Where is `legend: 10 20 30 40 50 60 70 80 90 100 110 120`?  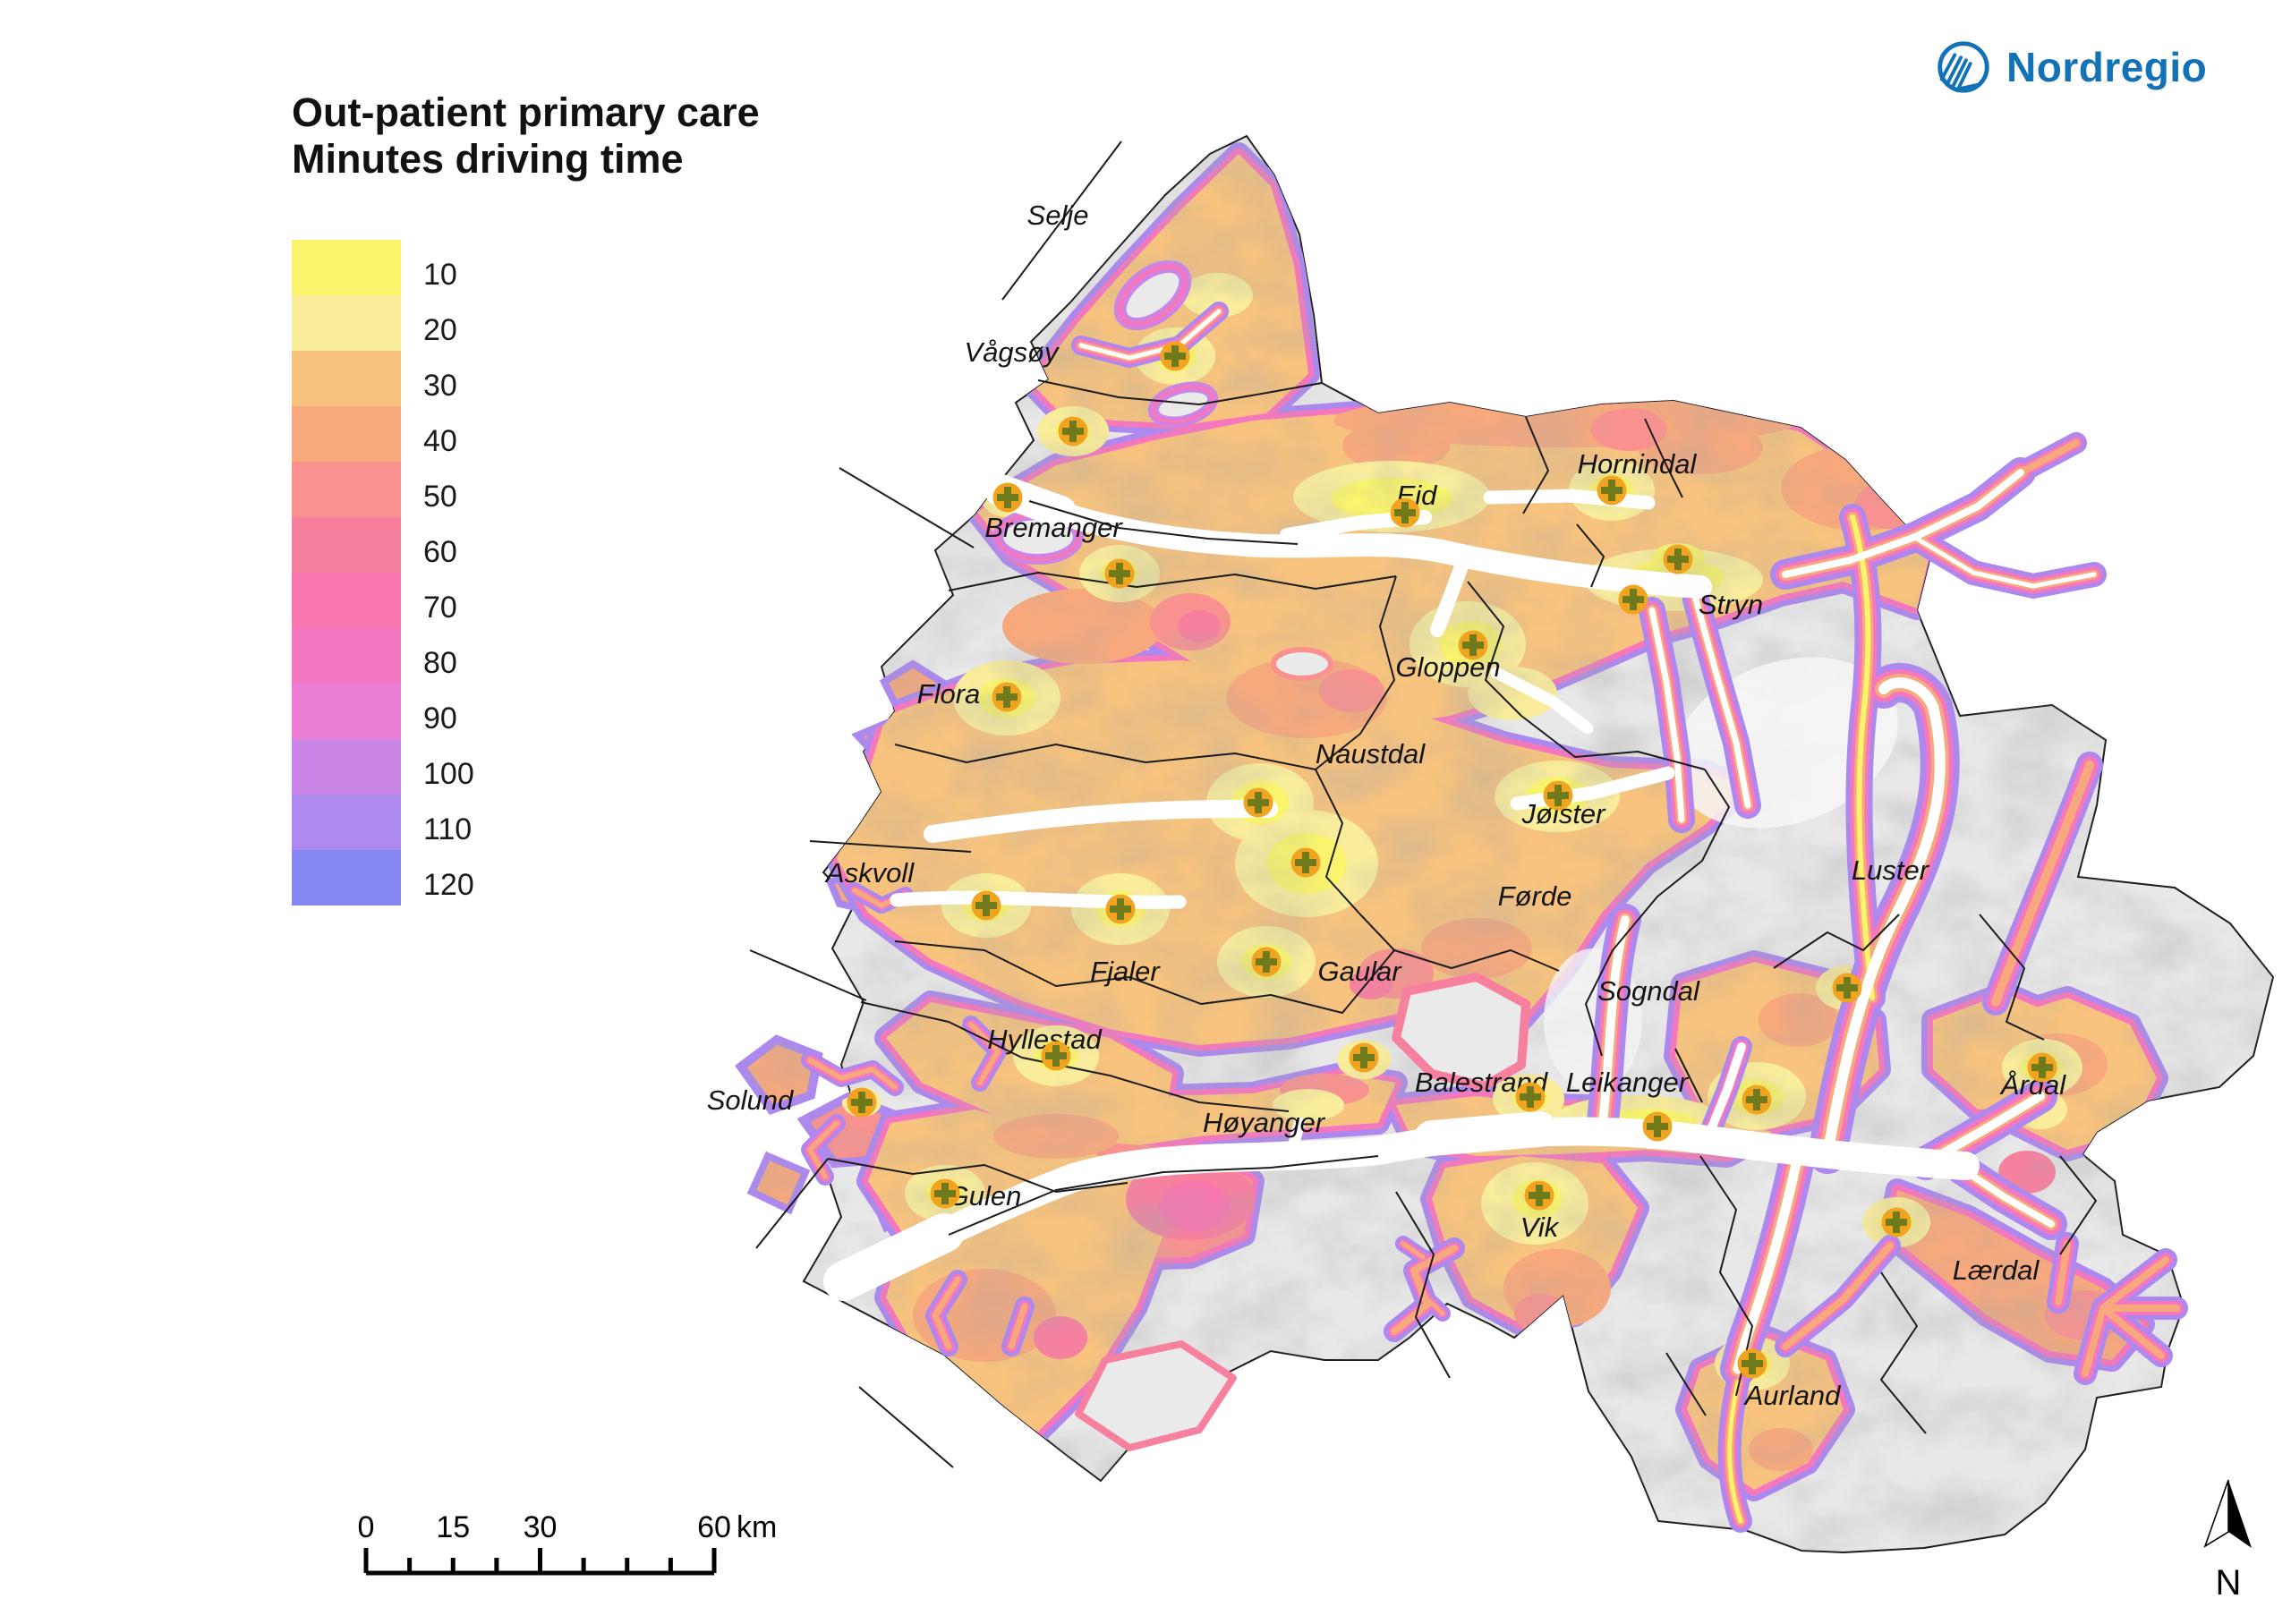
legend: 10 20 30 40 50 60 70 80 90 100 110 120 is located at coordinates (426, 573).